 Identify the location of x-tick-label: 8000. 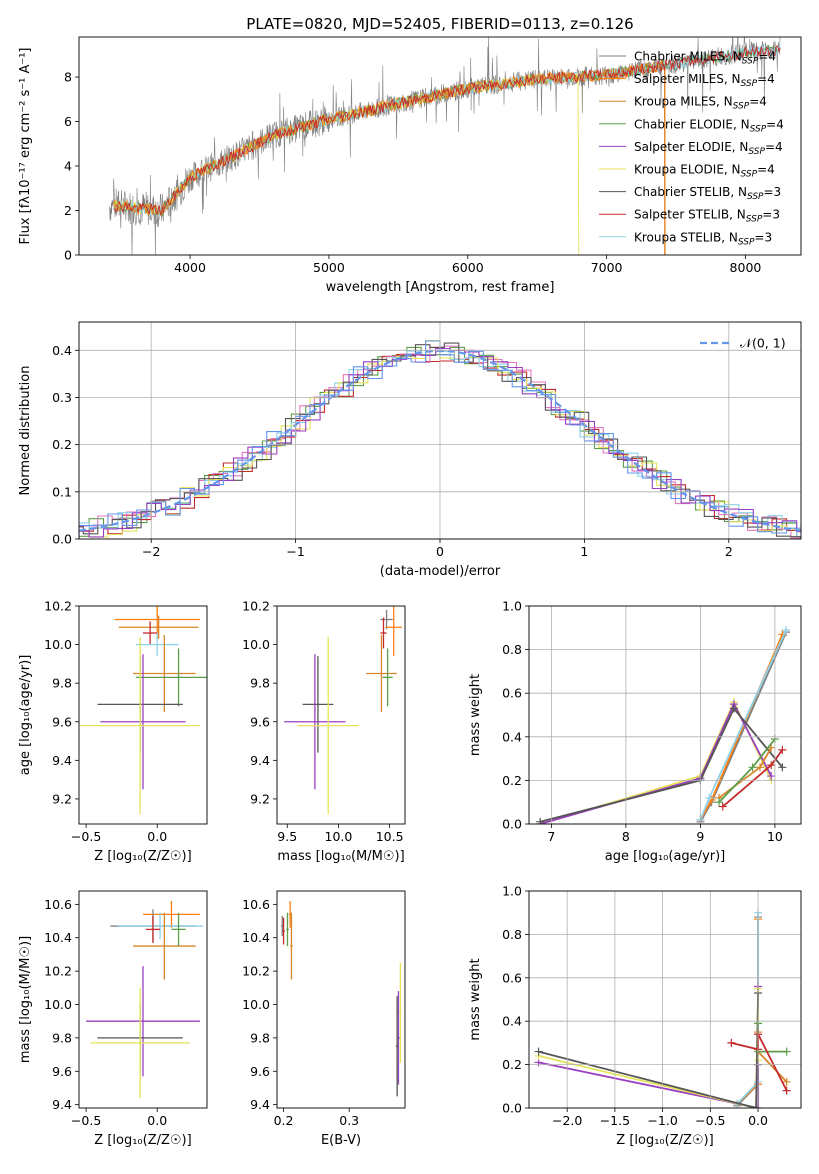
(746, 267).